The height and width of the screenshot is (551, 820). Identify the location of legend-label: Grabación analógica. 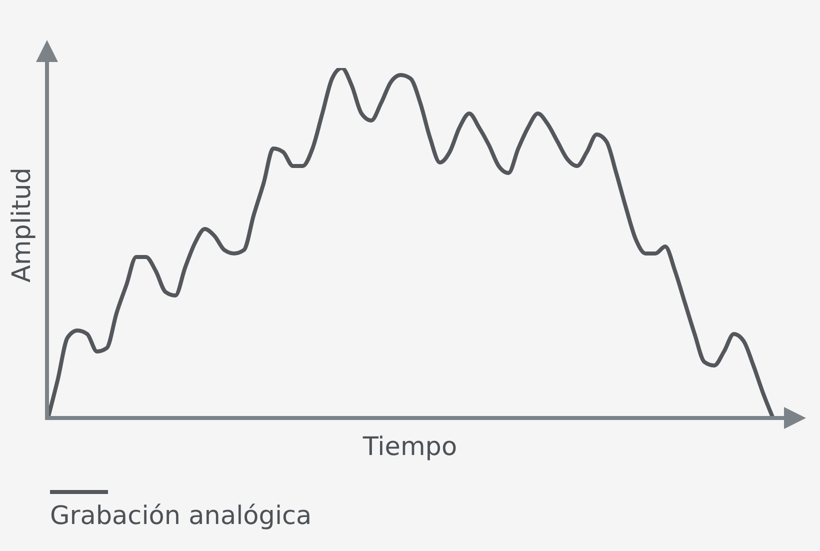
(181, 516).